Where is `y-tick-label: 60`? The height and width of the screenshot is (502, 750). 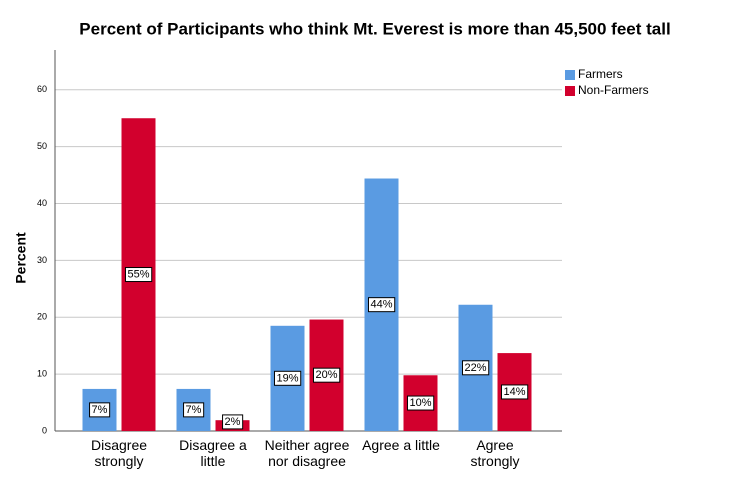
y-tick-label: 60 is located at coordinates (42, 89).